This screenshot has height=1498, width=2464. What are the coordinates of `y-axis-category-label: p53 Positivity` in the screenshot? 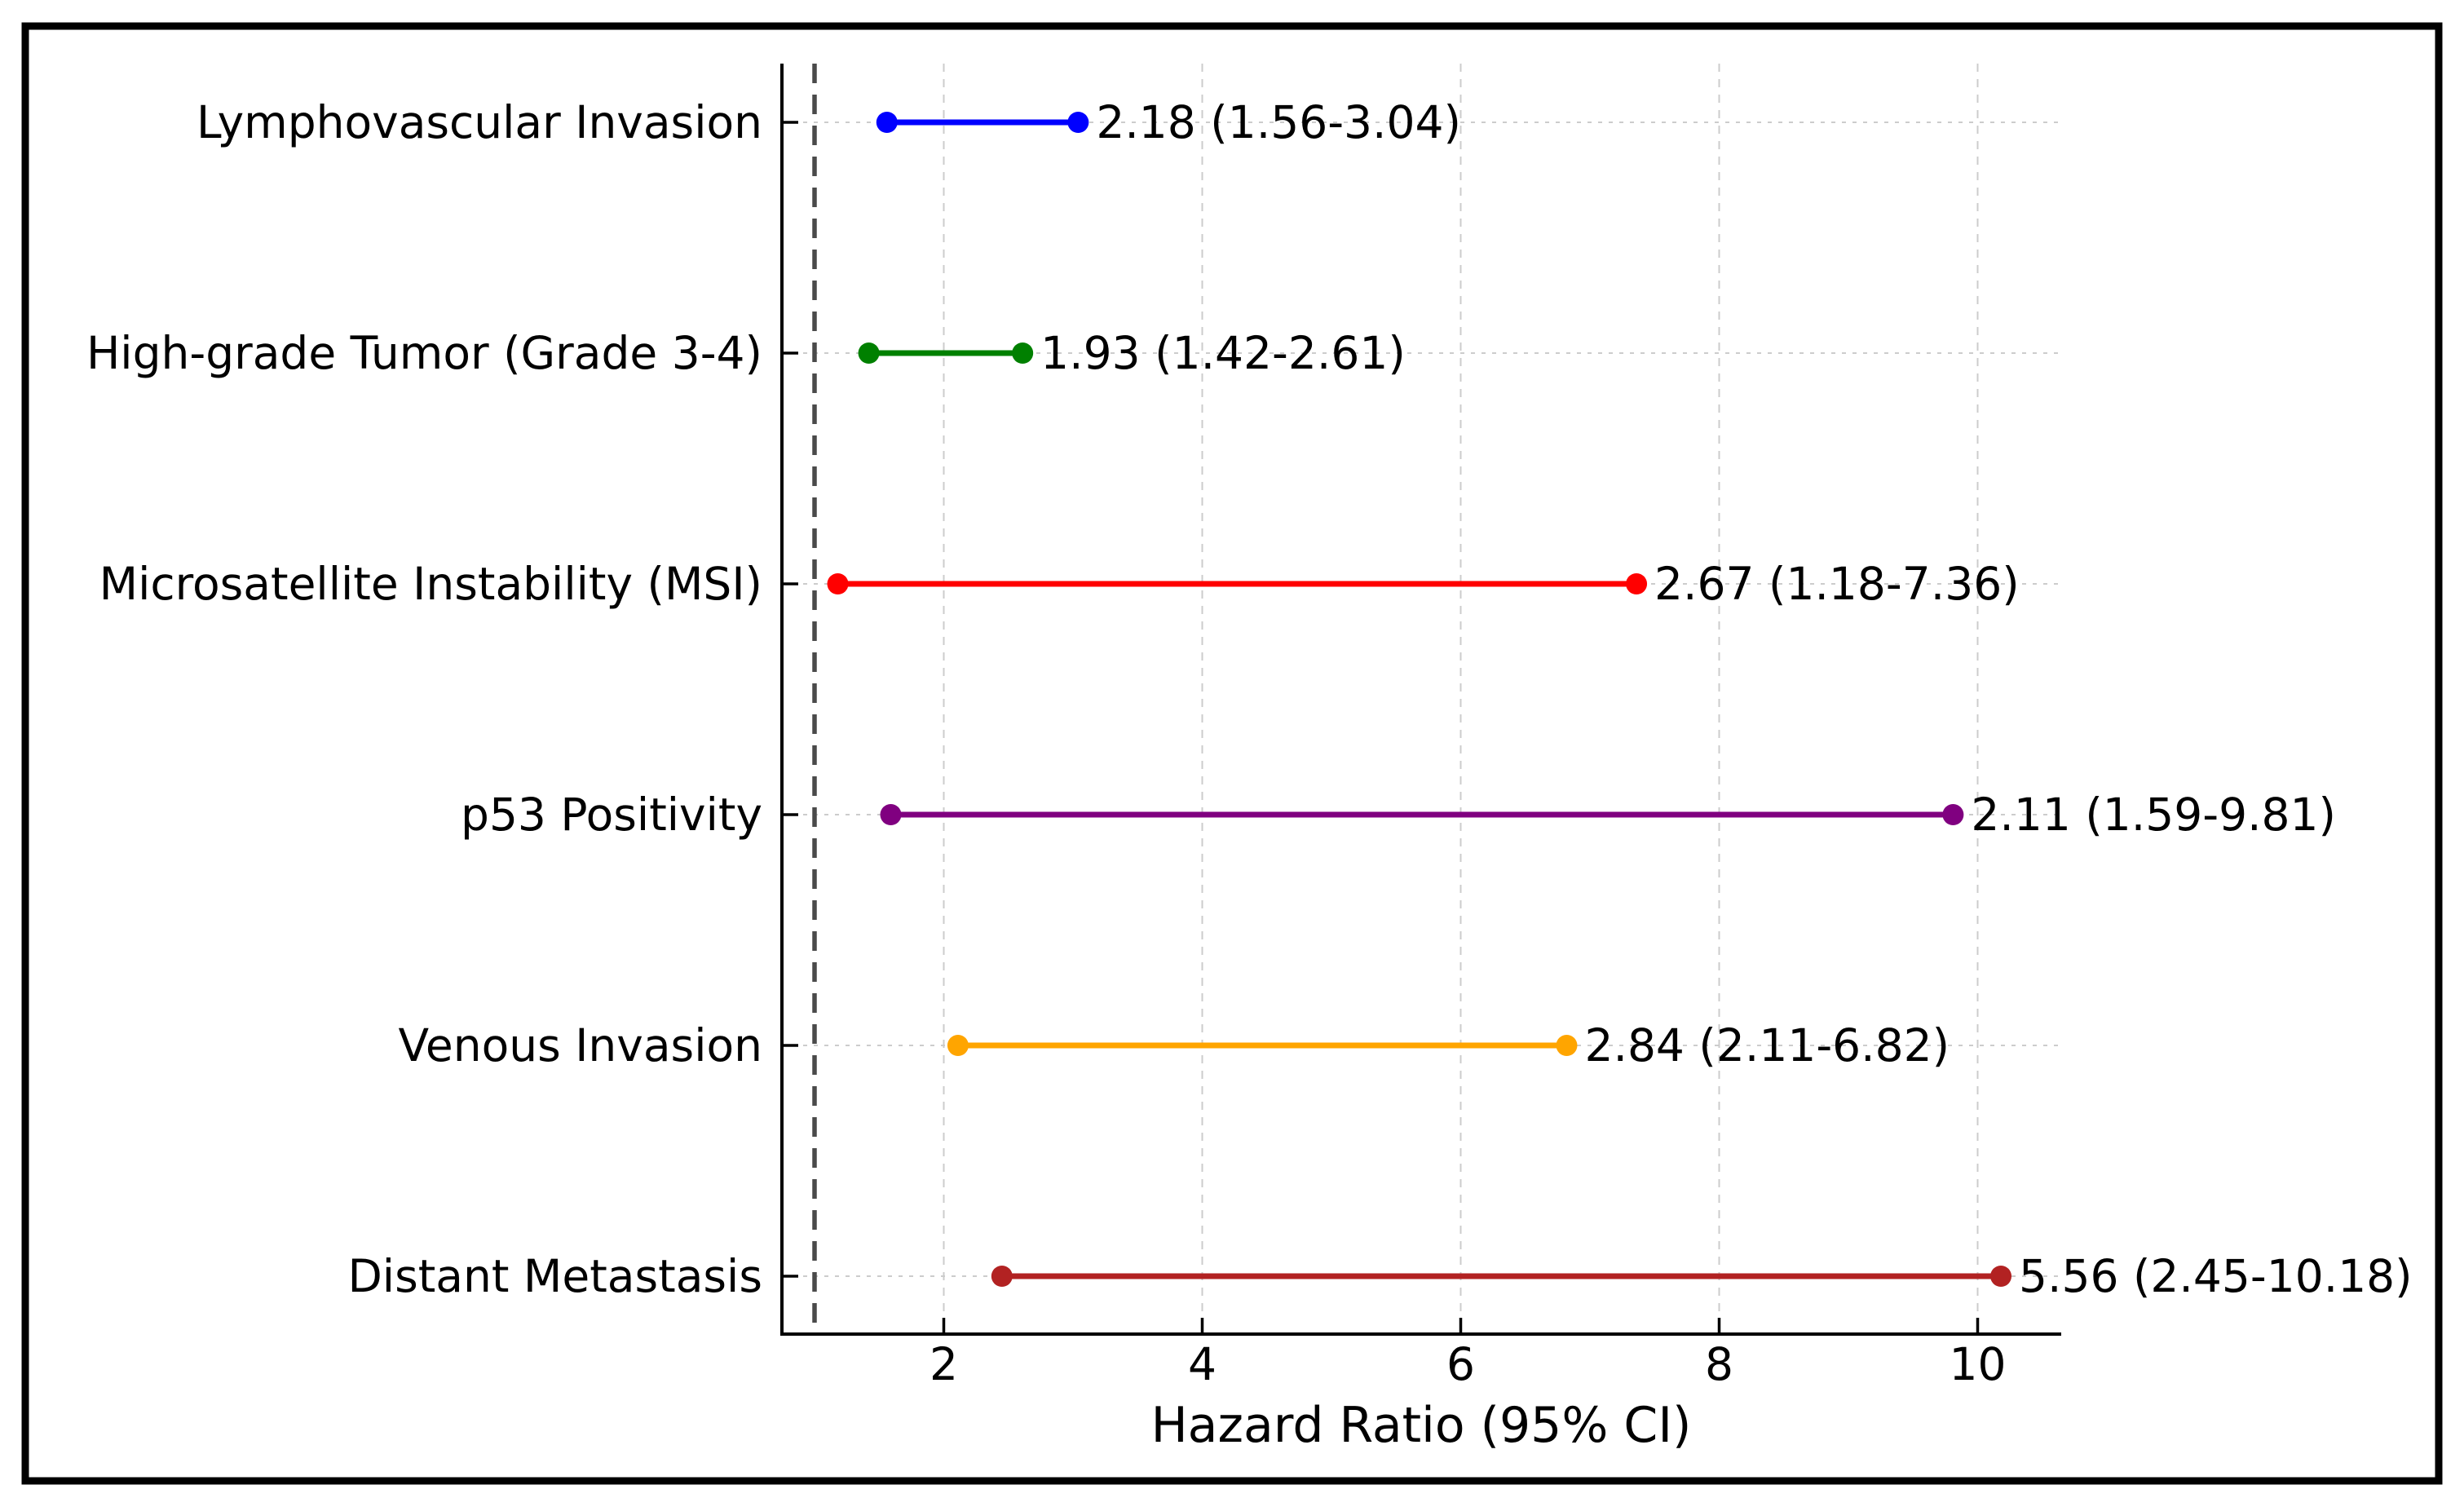 It's located at (611, 815).